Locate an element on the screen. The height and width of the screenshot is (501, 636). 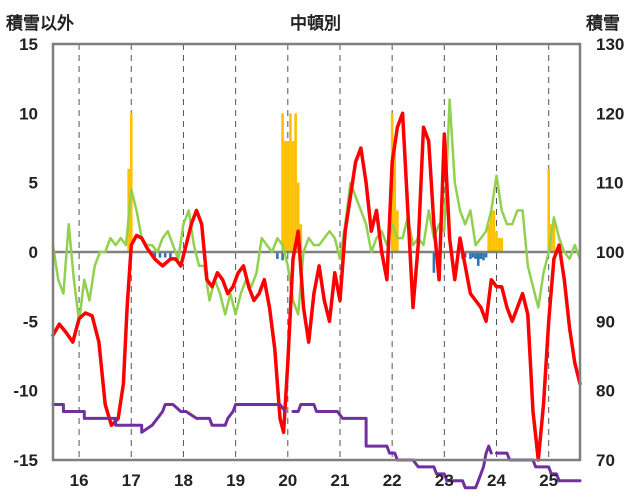
right-tick-5: 80 is located at coordinates (605, 391).